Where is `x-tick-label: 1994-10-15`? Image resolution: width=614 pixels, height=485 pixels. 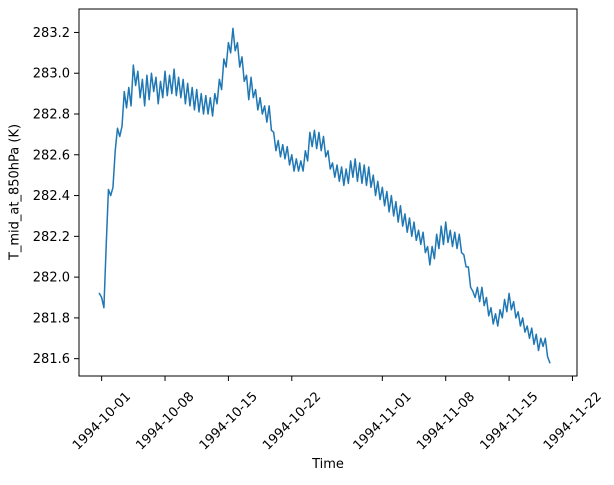 x-tick-label: 1994-10-15 is located at coordinates (229, 421).